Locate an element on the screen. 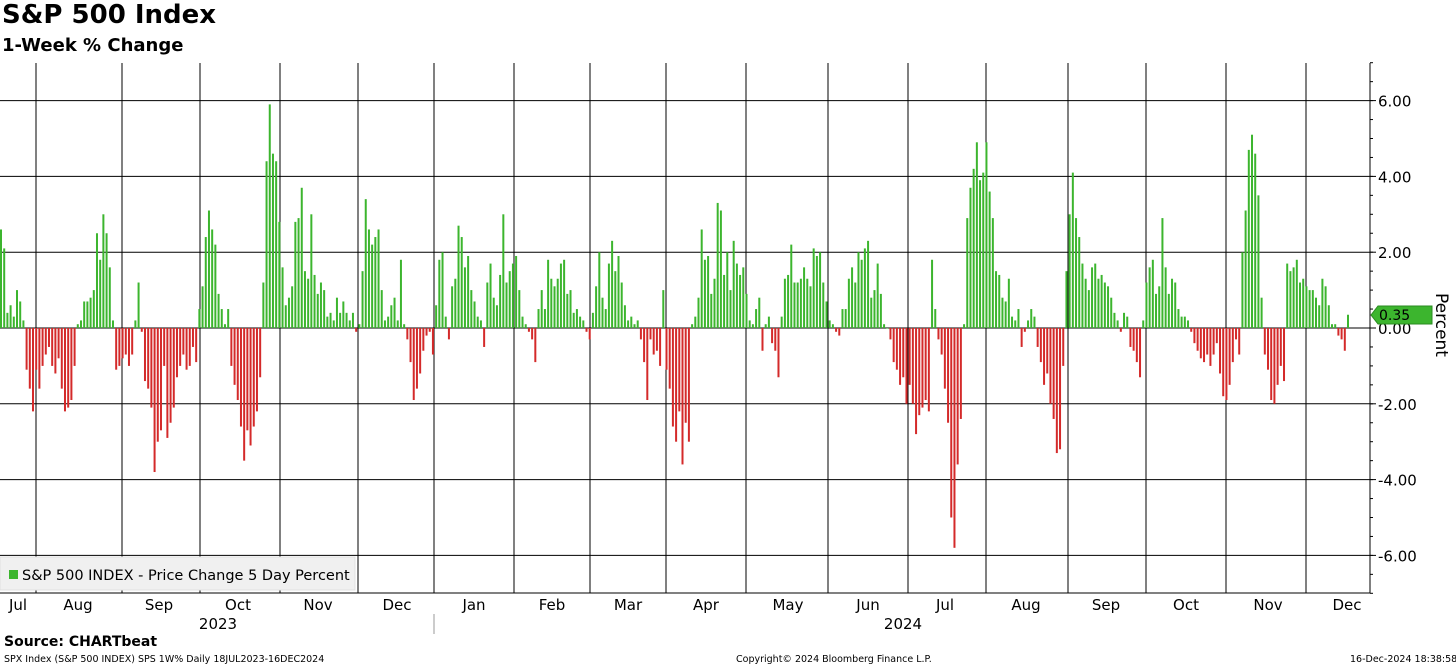 This screenshot has width=1456, height=666. x-year-label: 2024 is located at coordinates (903, 624).